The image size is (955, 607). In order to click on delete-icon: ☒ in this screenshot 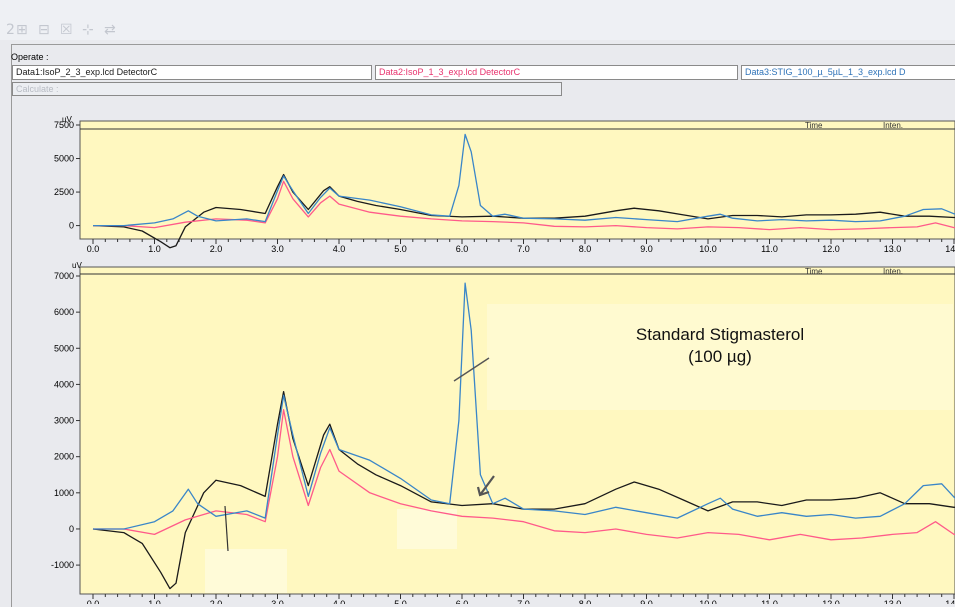, I will do `click(66, 30)`.